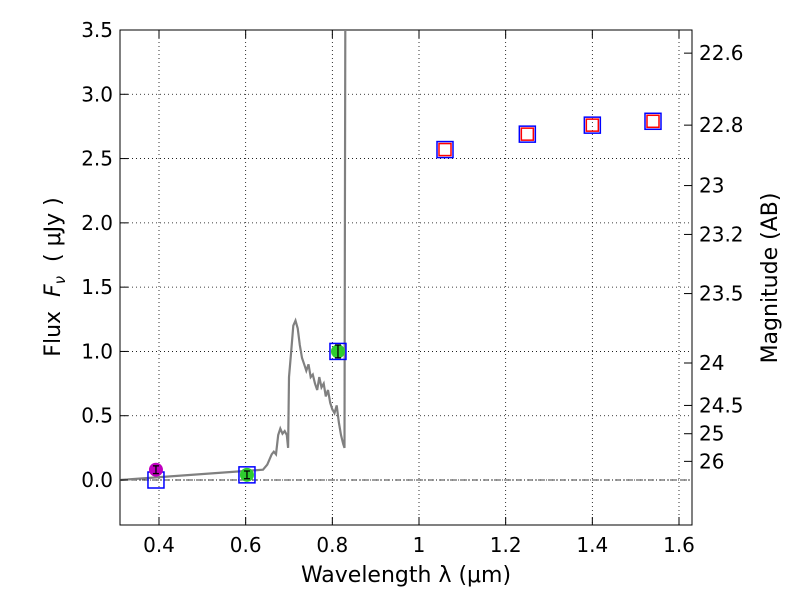 The width and height of the screenshot is (800, 600). Describe the element at coordinates (97, 223) in the screenshot. I see `y-tick-label: 2.0` at that location.